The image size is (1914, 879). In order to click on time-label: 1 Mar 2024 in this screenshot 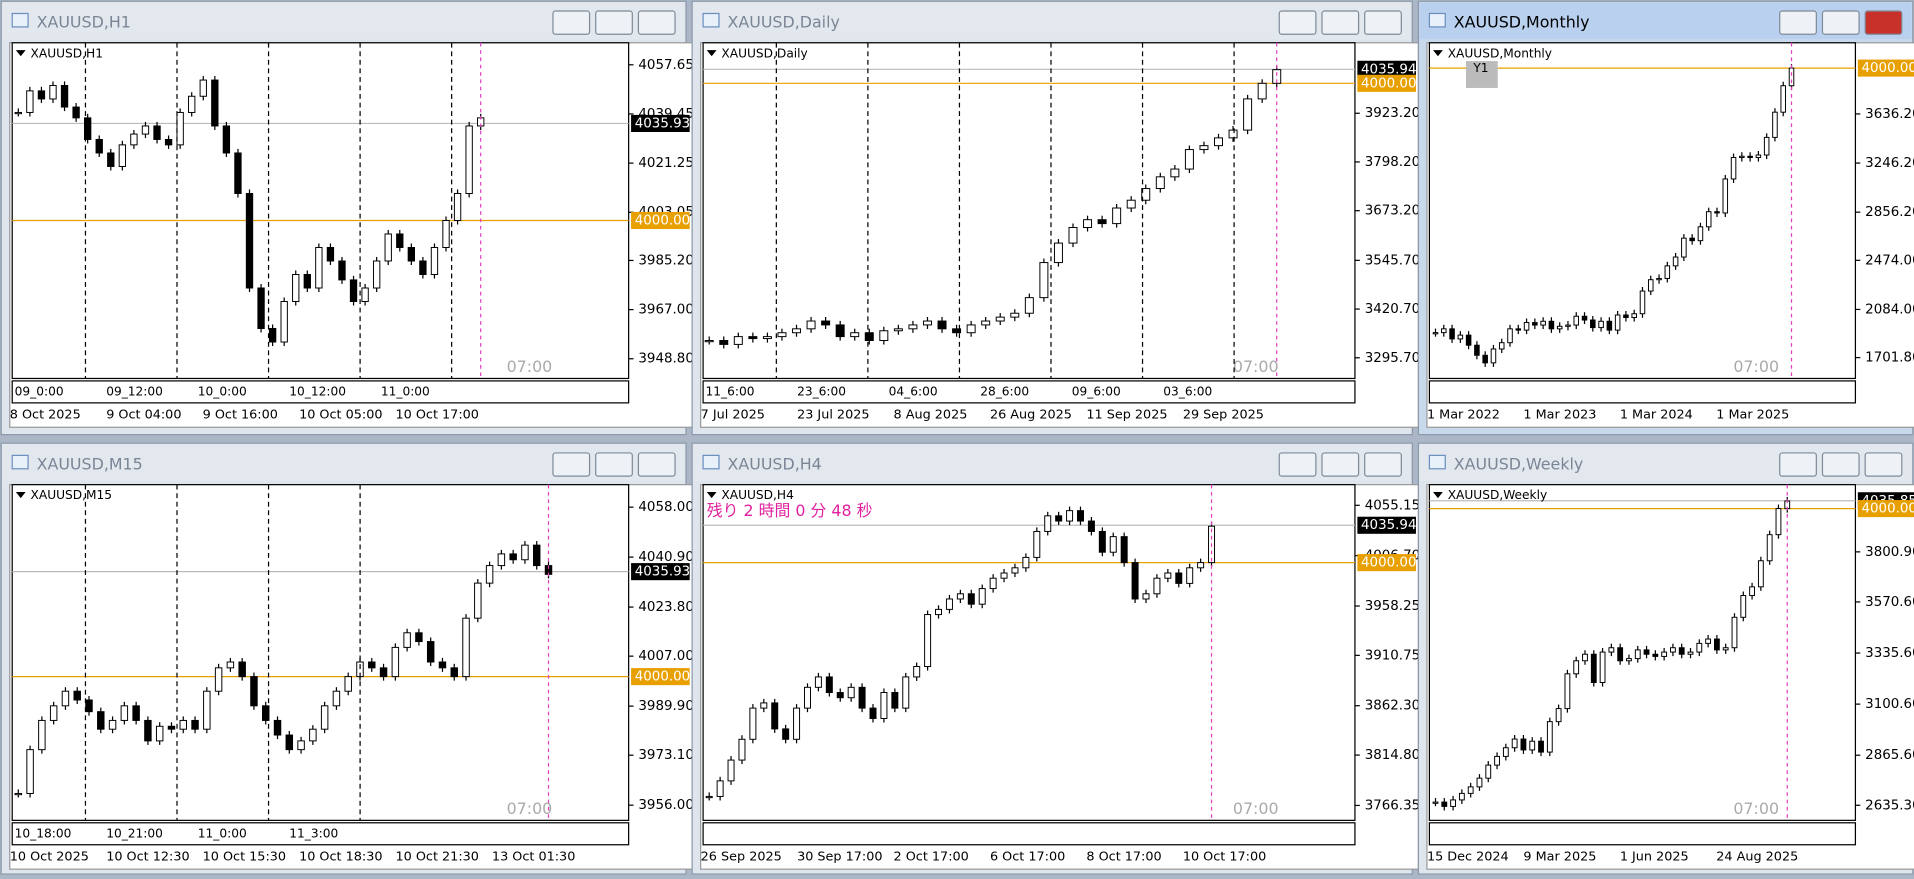, I will do `click(1656, 415)`.